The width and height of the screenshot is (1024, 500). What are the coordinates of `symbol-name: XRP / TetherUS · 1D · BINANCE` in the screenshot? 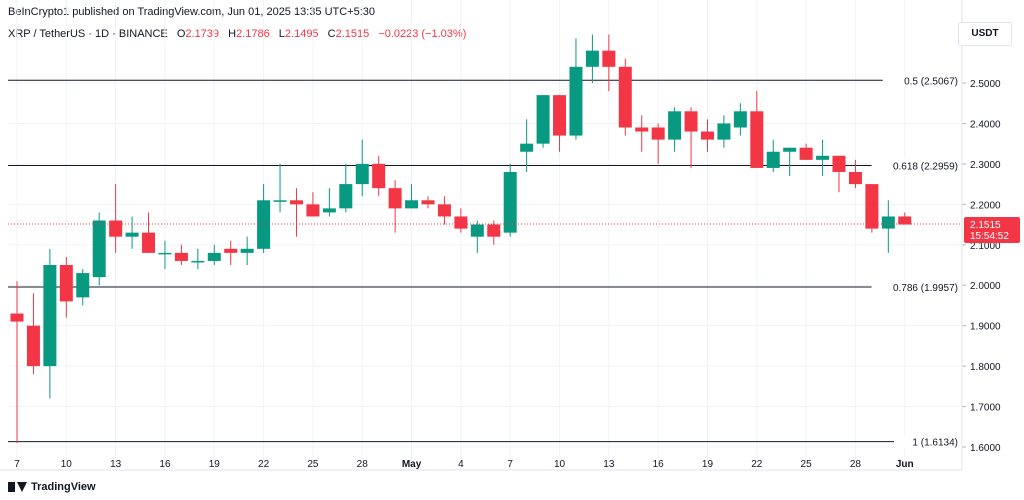 It's located at (88, 34).